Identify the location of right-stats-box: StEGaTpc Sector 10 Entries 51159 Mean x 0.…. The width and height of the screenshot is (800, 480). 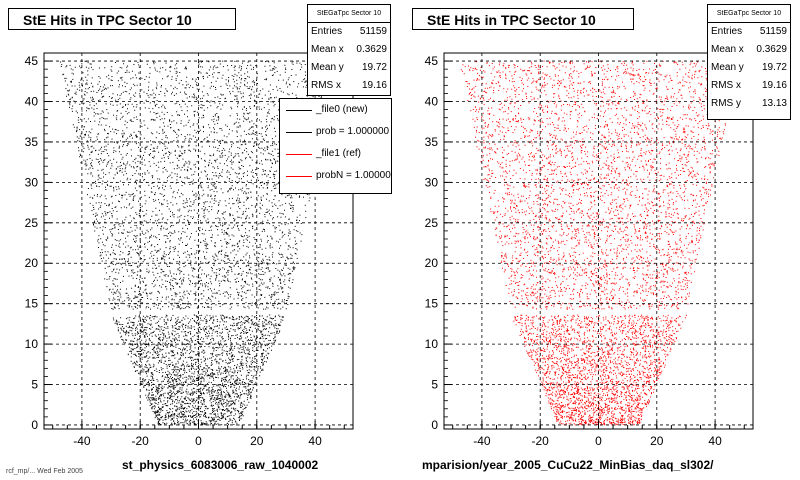
(749, 62).